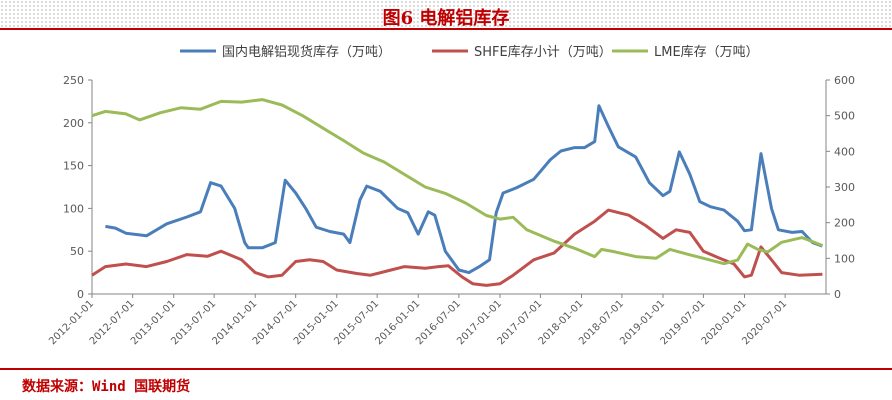 Image resolution: width=892 pixels, height=400 pixels. I want to click on legend-label-2: SHFE库存小计（万吨）, so click(543, 52).